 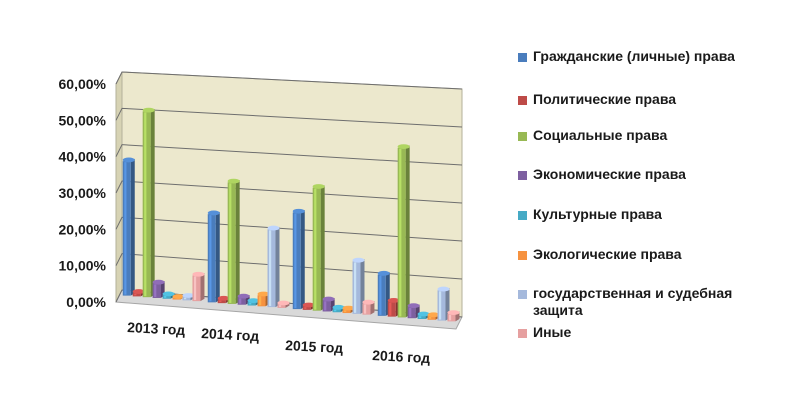 What do you see at coordinates (83, 266) in the screenshot?
I see `y-tick-label: 10,00%` at bounding box center [83, 266].